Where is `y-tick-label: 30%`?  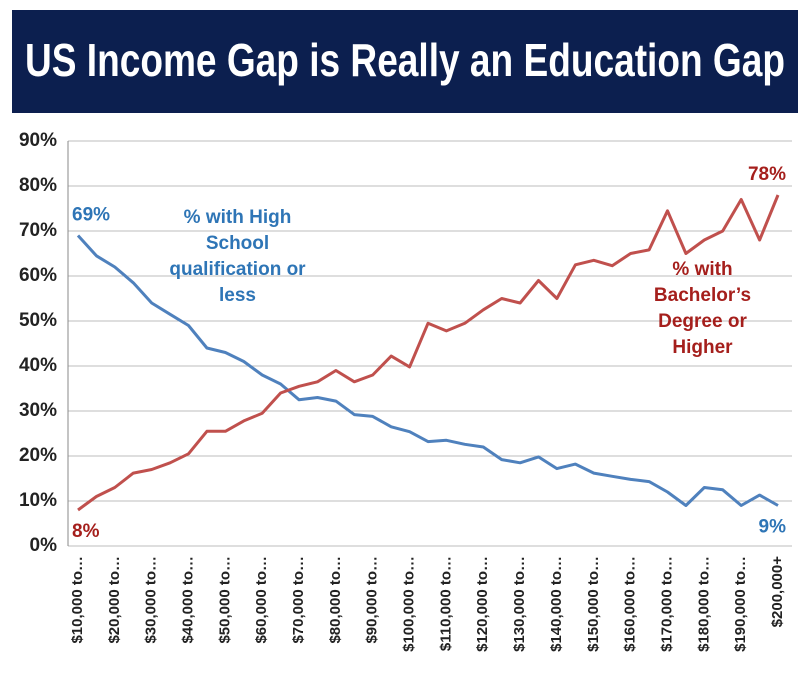
y-tick-label: 30% is located at coordinates (38, 410).